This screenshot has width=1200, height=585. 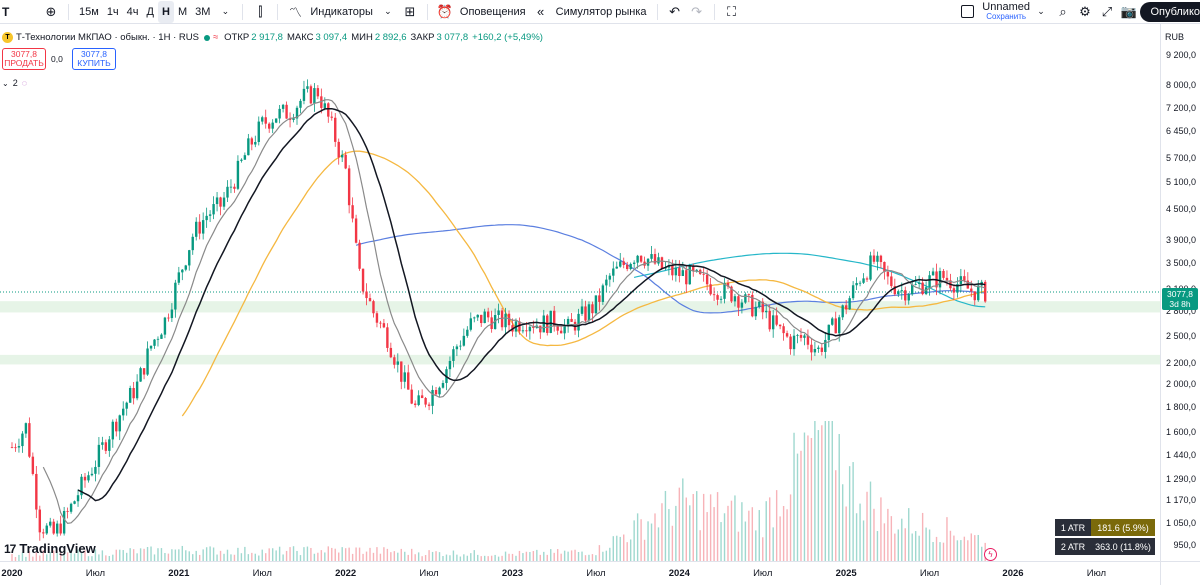 What do you see at coordinates (94, 59) in the screenshot?
I see `buy-button: 3077,8 КУПИТЬ` at bounding box center [94, 59].